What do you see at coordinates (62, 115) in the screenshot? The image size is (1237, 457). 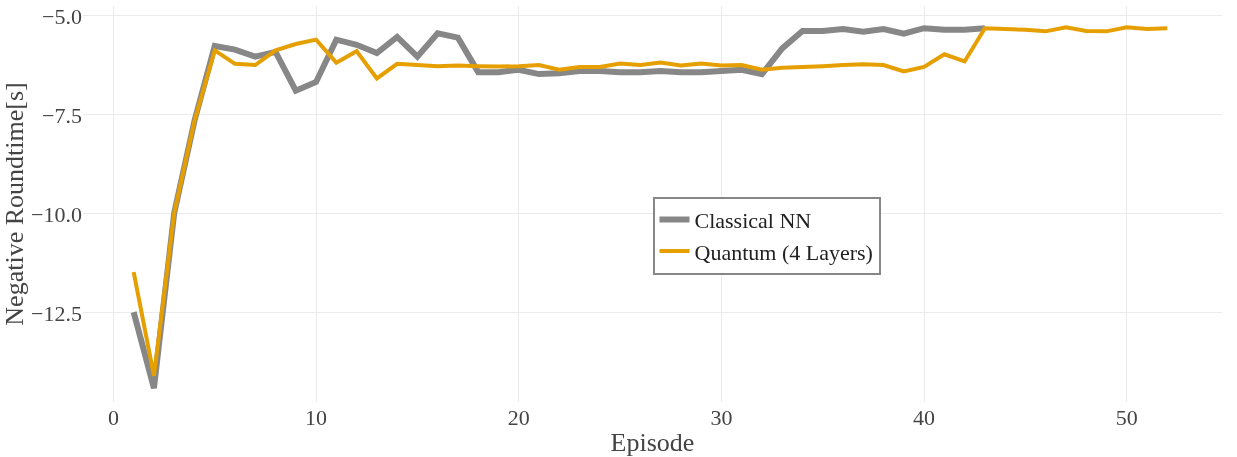 I see `y-tick-label: −7.5` at bounding box center [62, 115].